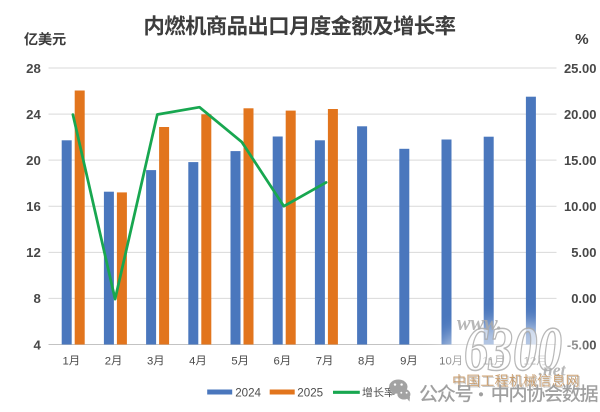 This screenshot has width=600, height=412. I want to click on svg-text: 9, so click(403, 361).